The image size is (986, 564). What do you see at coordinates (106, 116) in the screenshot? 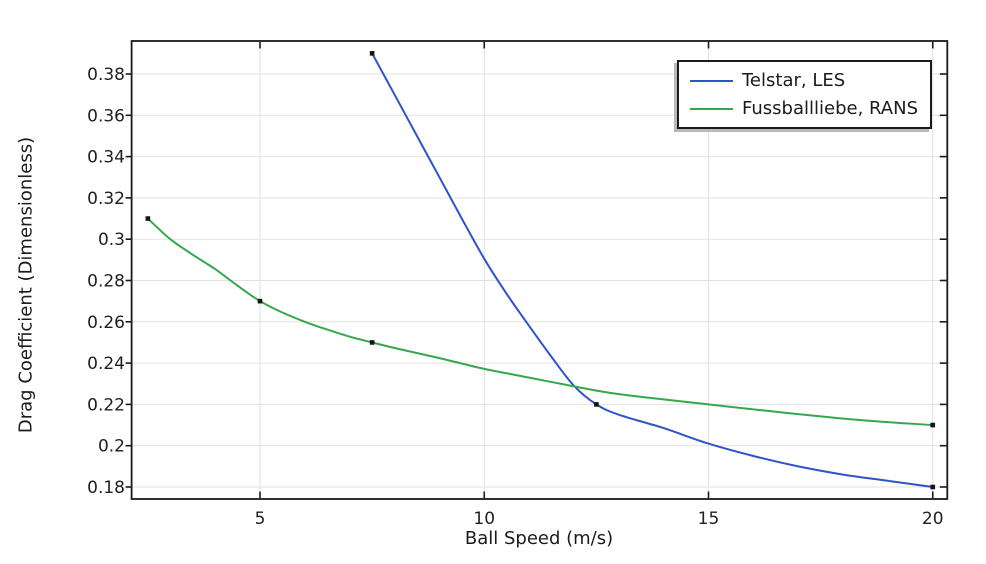
I see `y-tick-label: 0.36` at bounding box center [106, 116].